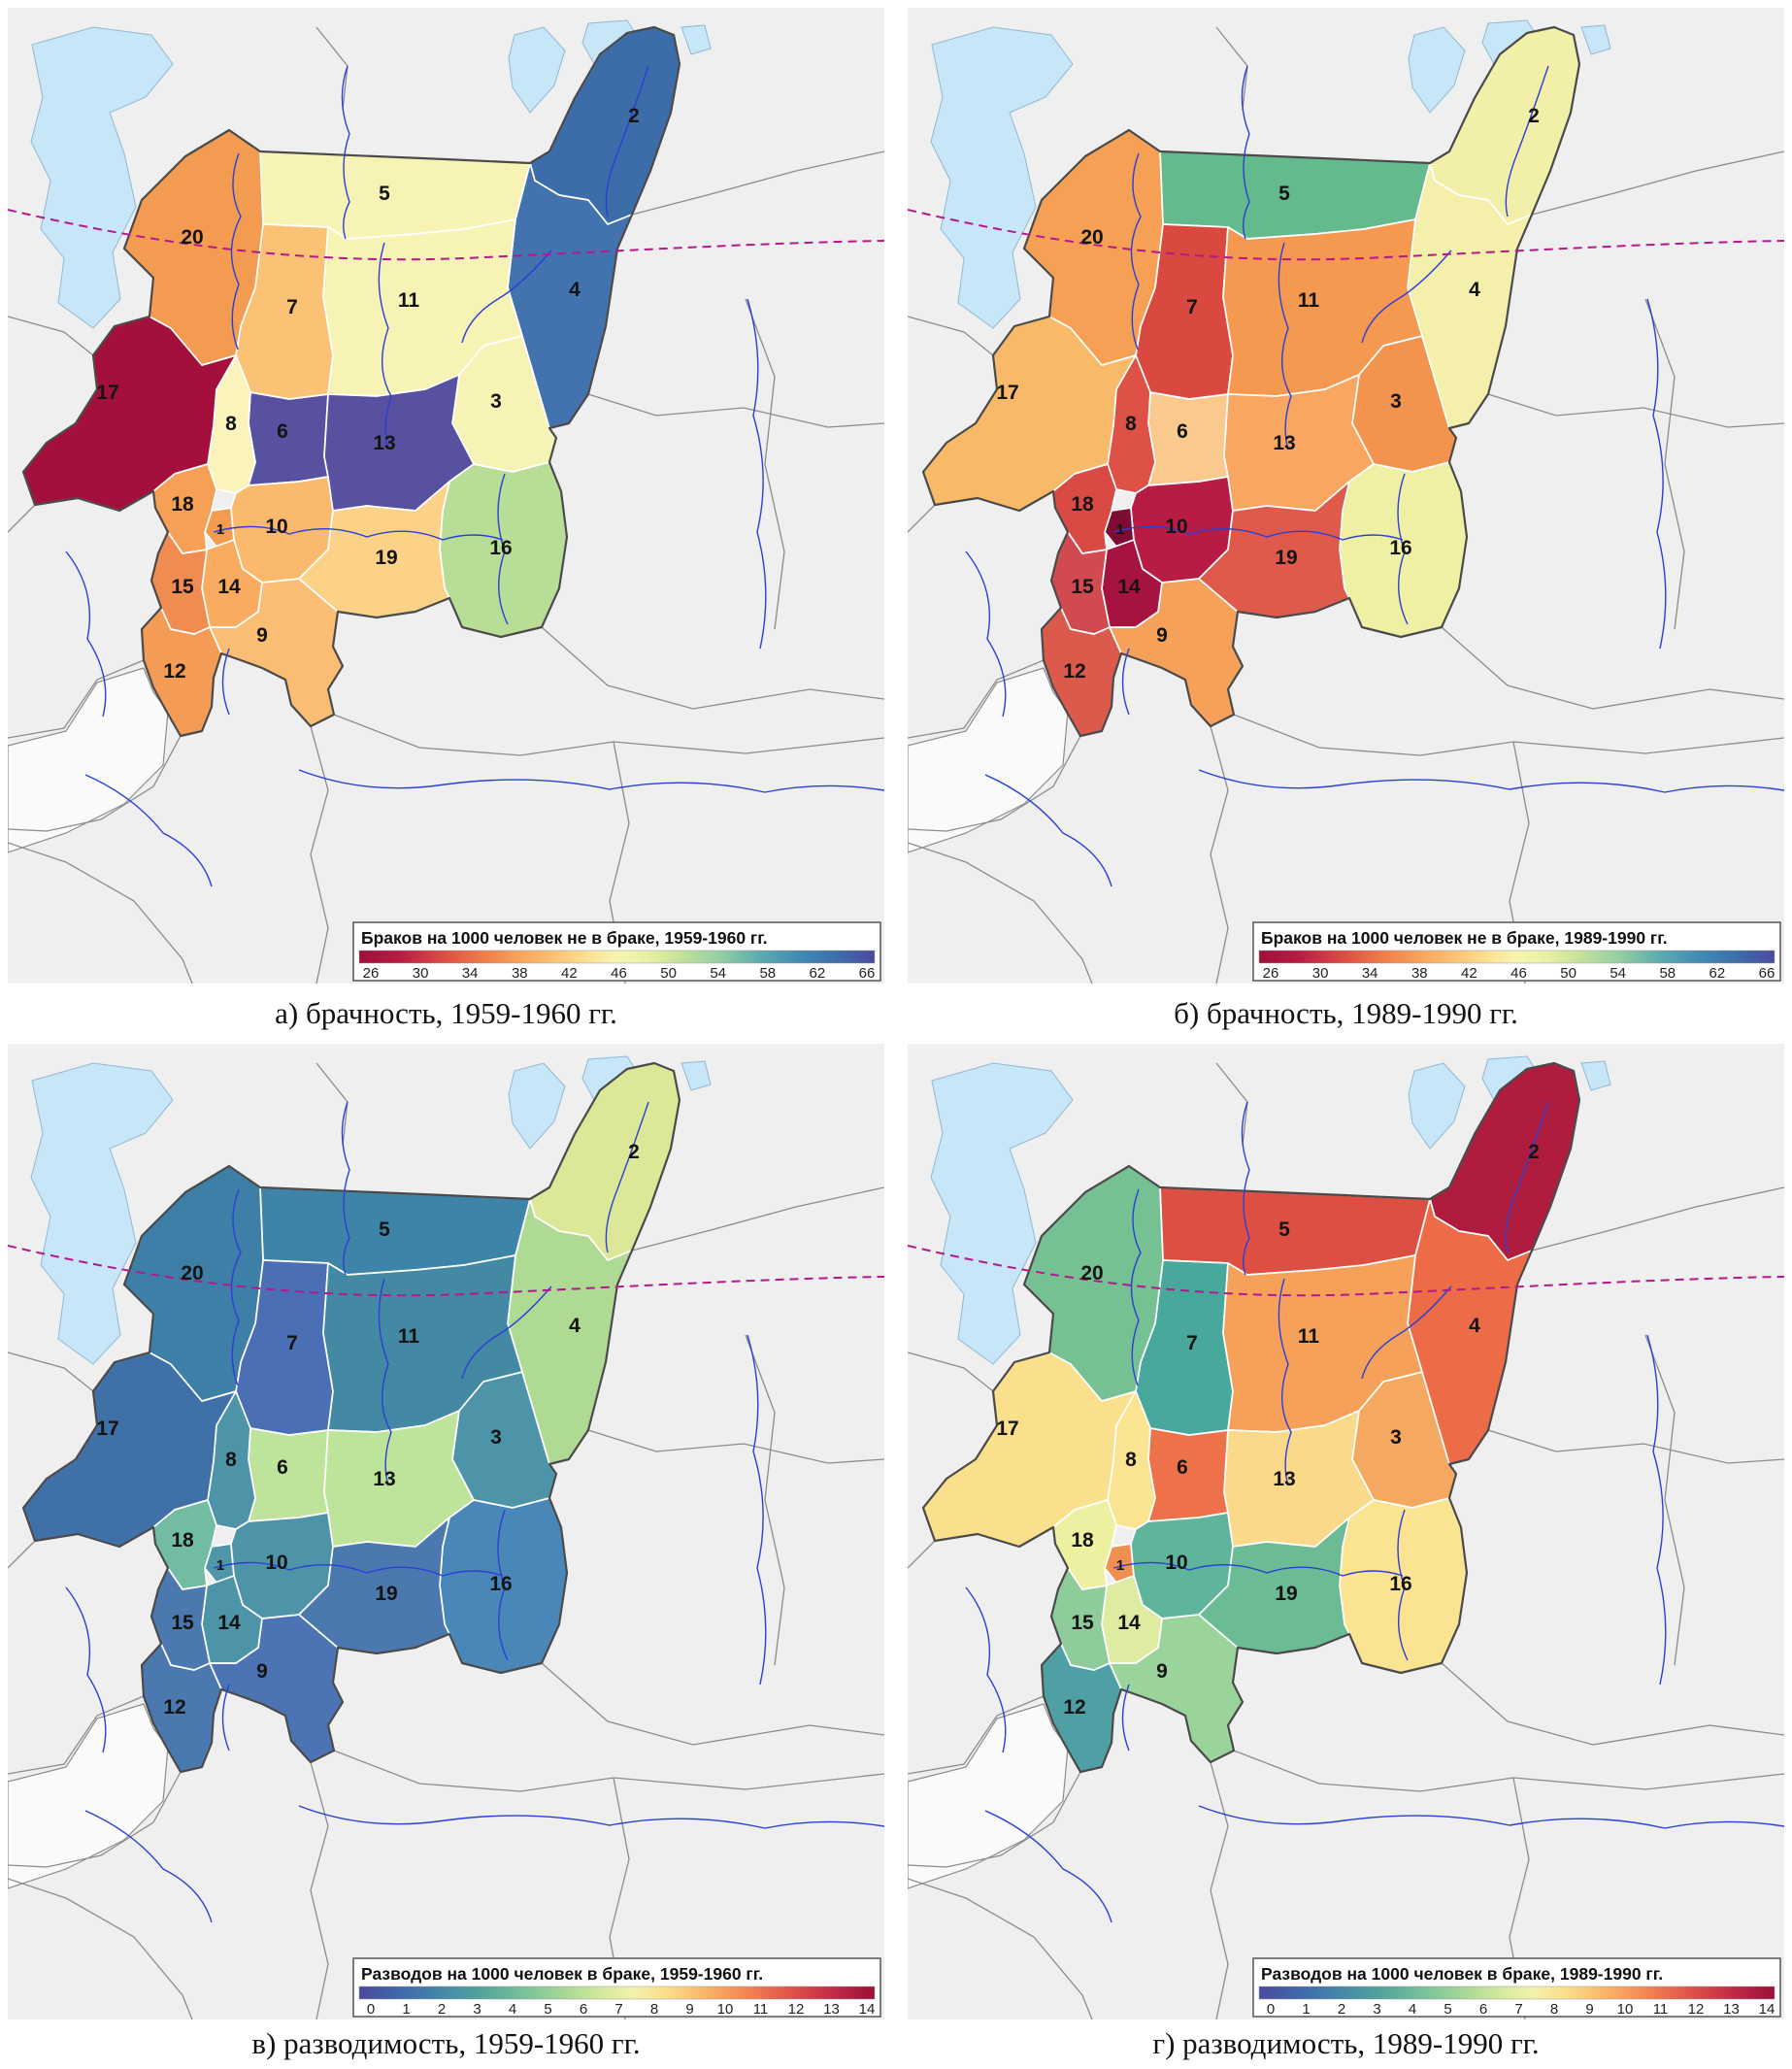 This screenshot has height=2069, width=1792. What do you see at coordinates (1370, 974) in the screenshot?
I see `legend-tick: 34` at bounding box center [1370, 974].